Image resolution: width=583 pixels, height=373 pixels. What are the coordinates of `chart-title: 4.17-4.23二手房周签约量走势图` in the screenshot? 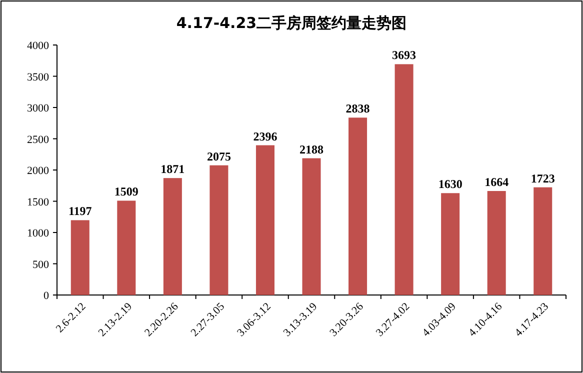 It's located at (291, 23).